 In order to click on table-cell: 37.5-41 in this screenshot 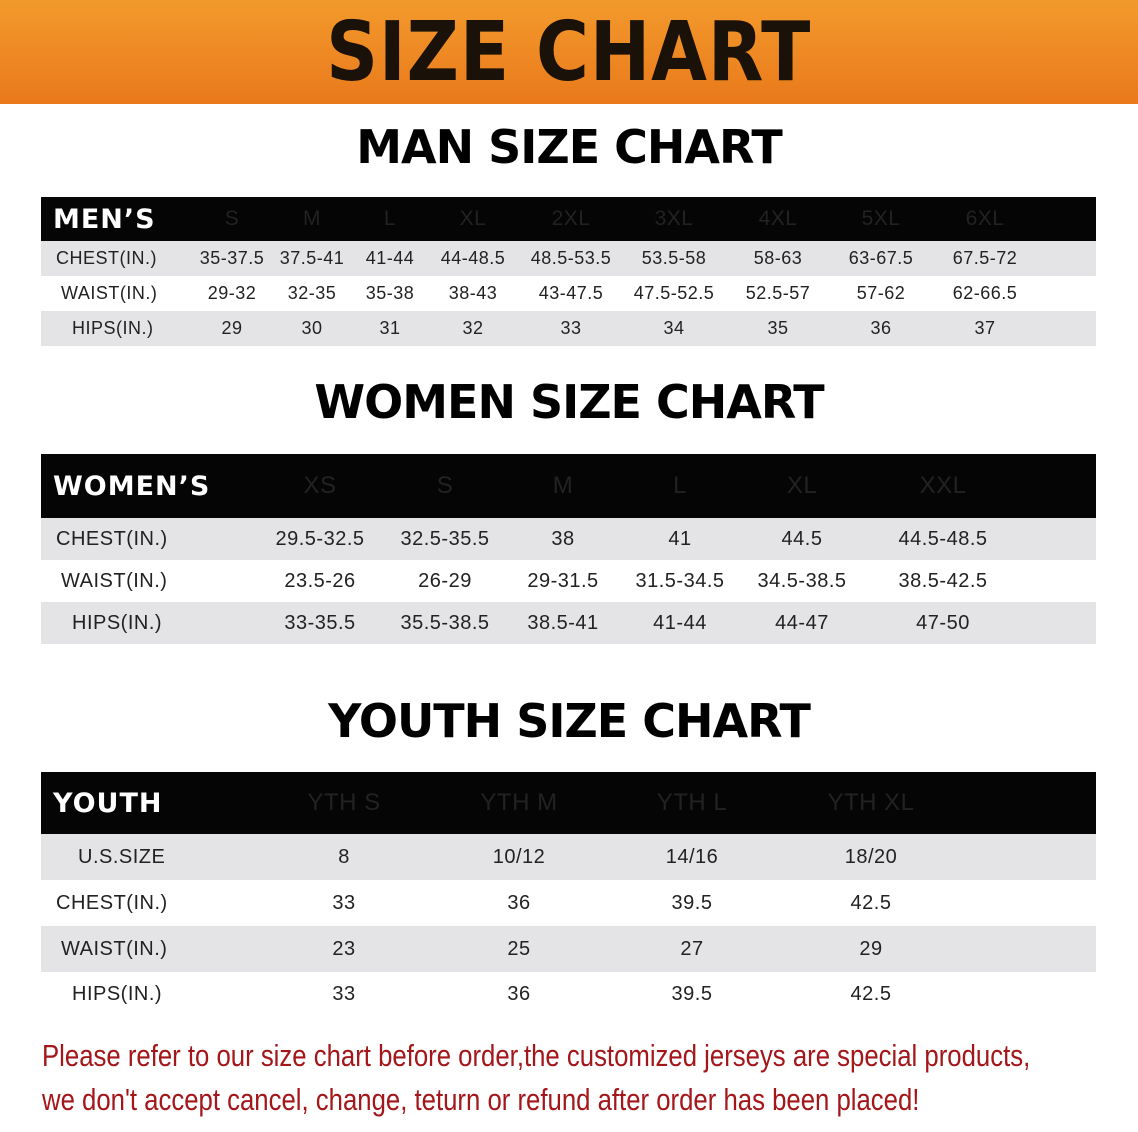, I will do `click(312, 258)`.